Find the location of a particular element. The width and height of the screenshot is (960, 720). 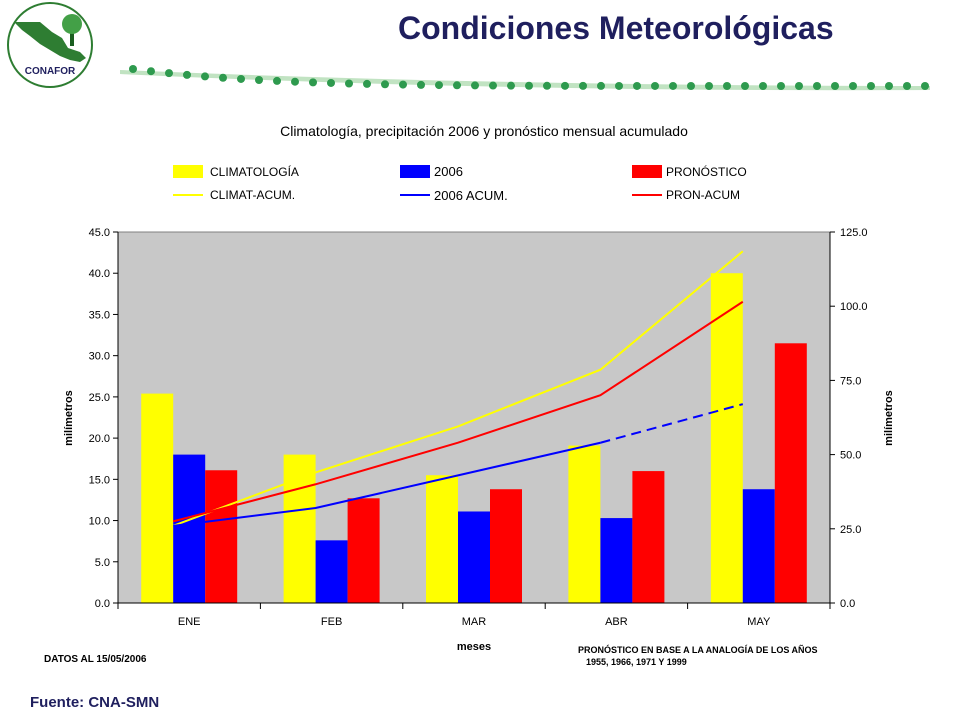

x-tick-label: MAR is located at coordinates (474, 622).